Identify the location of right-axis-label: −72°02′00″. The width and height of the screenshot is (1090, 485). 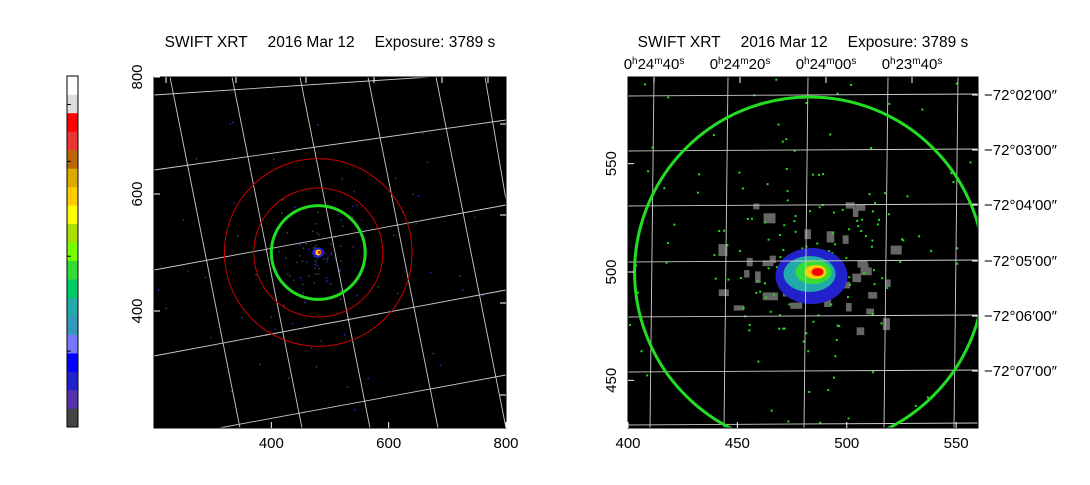
(1021, 95).